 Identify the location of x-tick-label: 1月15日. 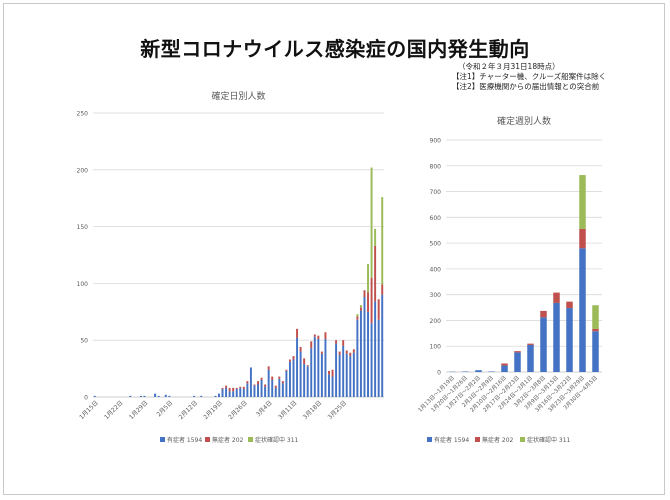
(89, 410).